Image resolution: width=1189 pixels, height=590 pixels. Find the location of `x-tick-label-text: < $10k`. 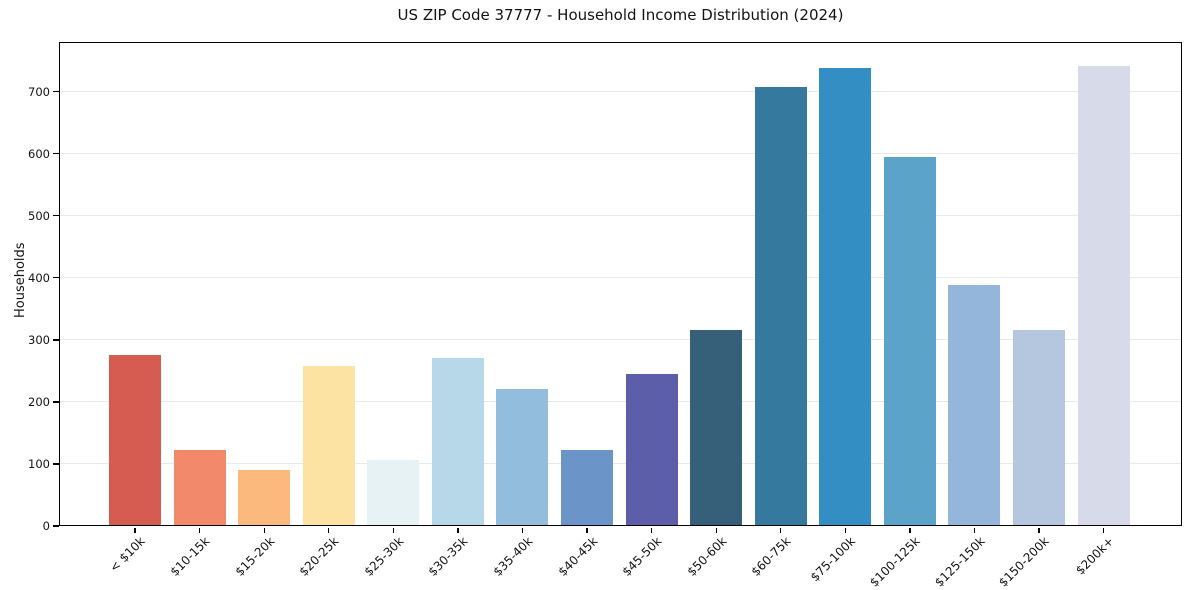

x-tick-label-text: < $10k is located at coordinates (127, 554).